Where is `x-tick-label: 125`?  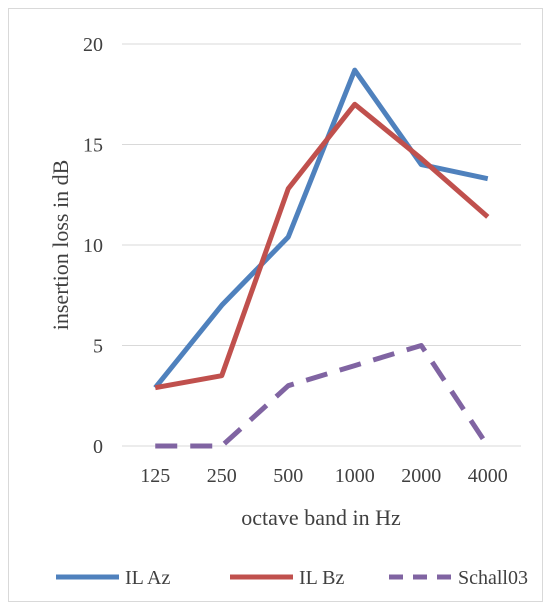
x-tick-label: 125 is located at coordinates (155, 476).